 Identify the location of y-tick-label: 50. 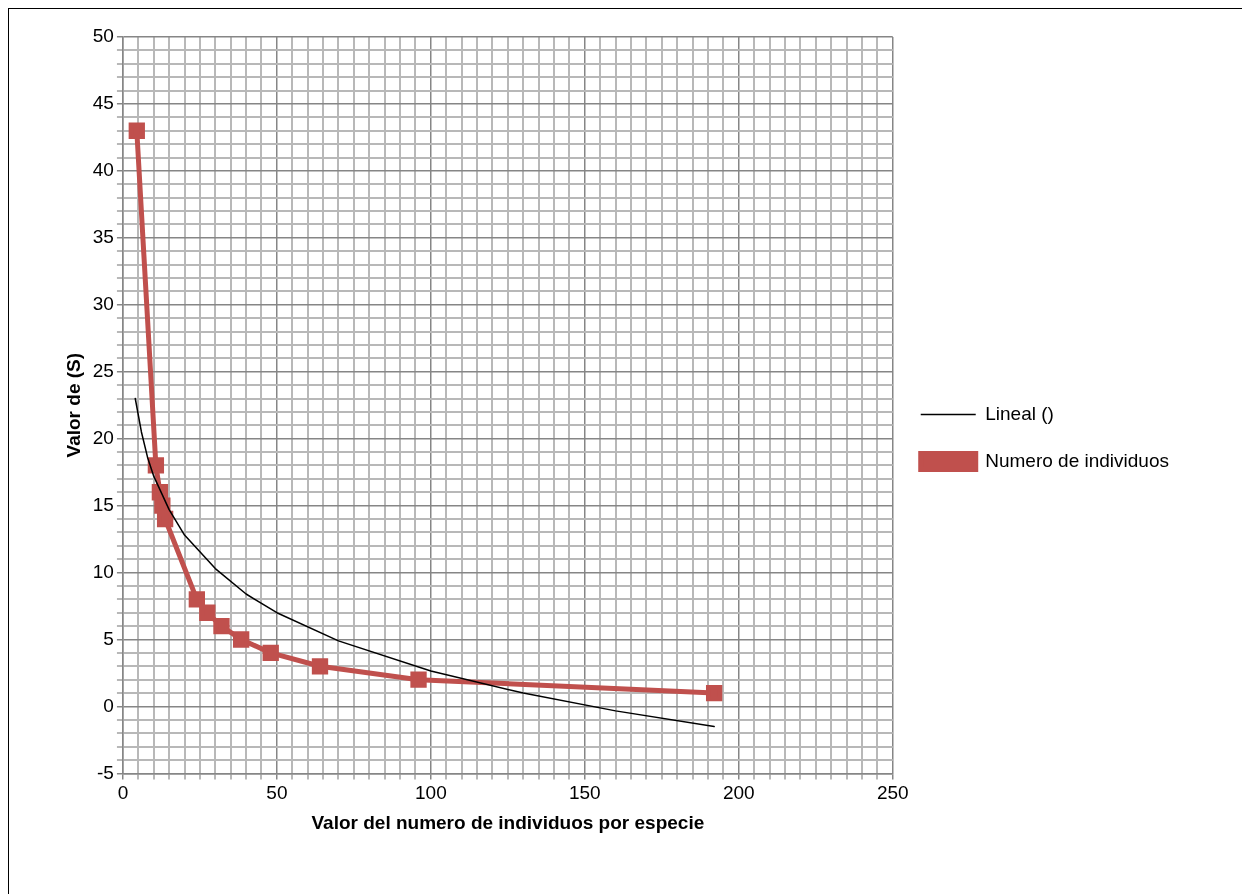
(103, 36).